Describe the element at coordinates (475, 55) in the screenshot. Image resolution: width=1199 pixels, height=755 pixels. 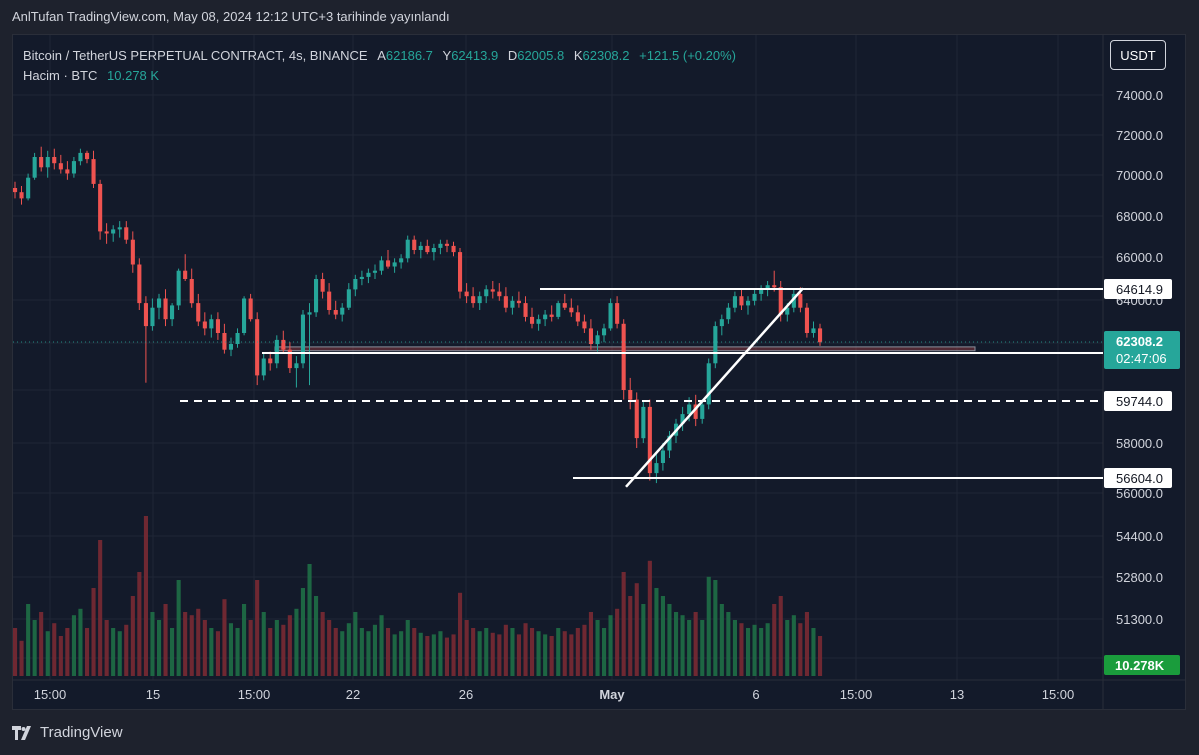
I see `legend-high-value: 62413.9` at that location.